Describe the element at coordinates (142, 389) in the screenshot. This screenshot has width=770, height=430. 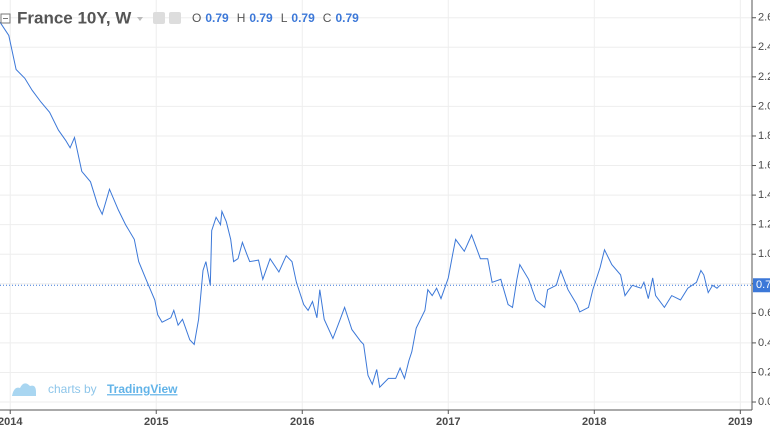
I see `watermark-brand: TradingView` at that location.